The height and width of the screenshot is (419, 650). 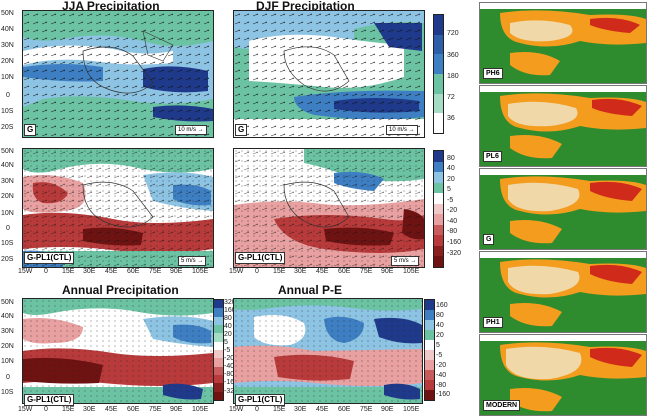 What do you see at coordinates (229, 366) in the screenshot?
I see `annual-cbar-tick: -40` at bounding box center [229, 366].